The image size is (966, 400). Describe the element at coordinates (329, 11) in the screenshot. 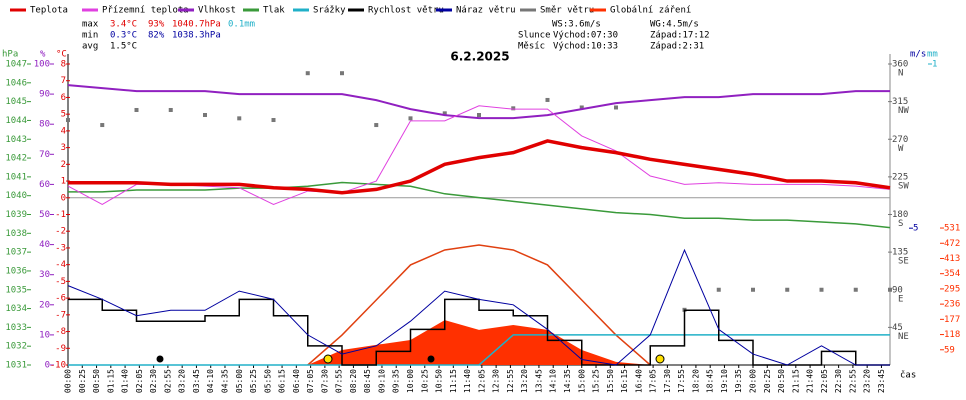

I see `legend-label: Srážky` at that location.